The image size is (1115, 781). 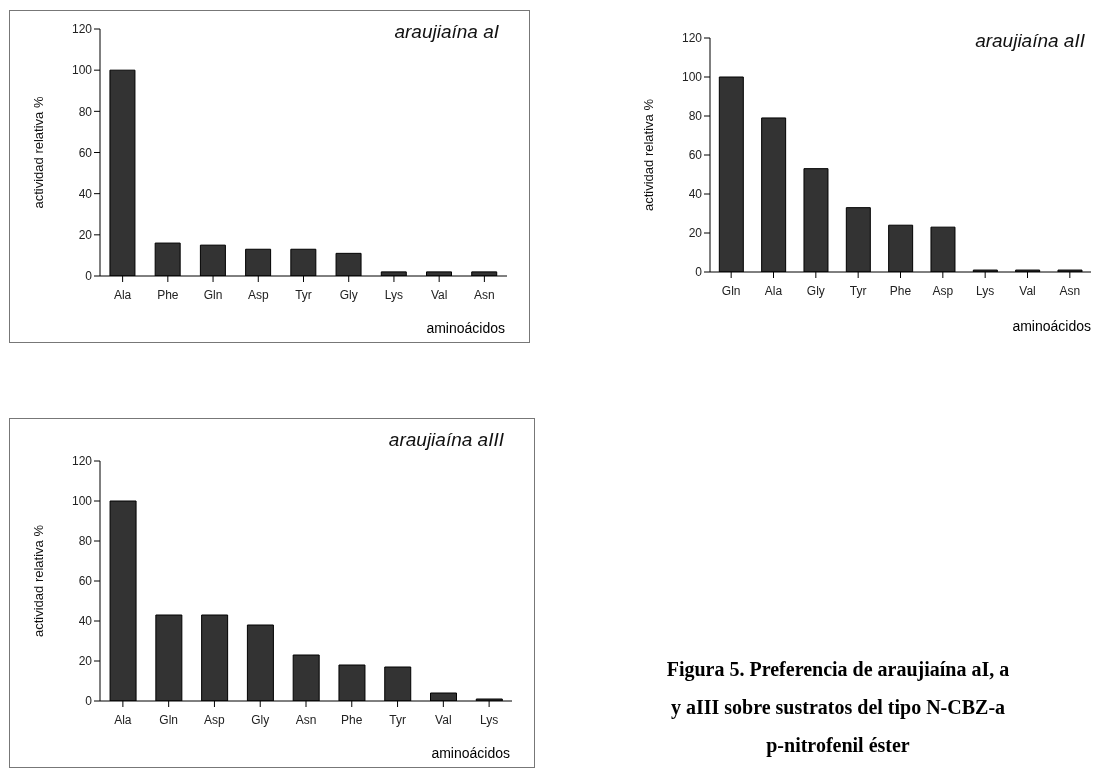 What do you see at coordinates (838, 746) in the screenshot?
I see `text: p-nitrofenil éster` at bounding box center [838, 746].